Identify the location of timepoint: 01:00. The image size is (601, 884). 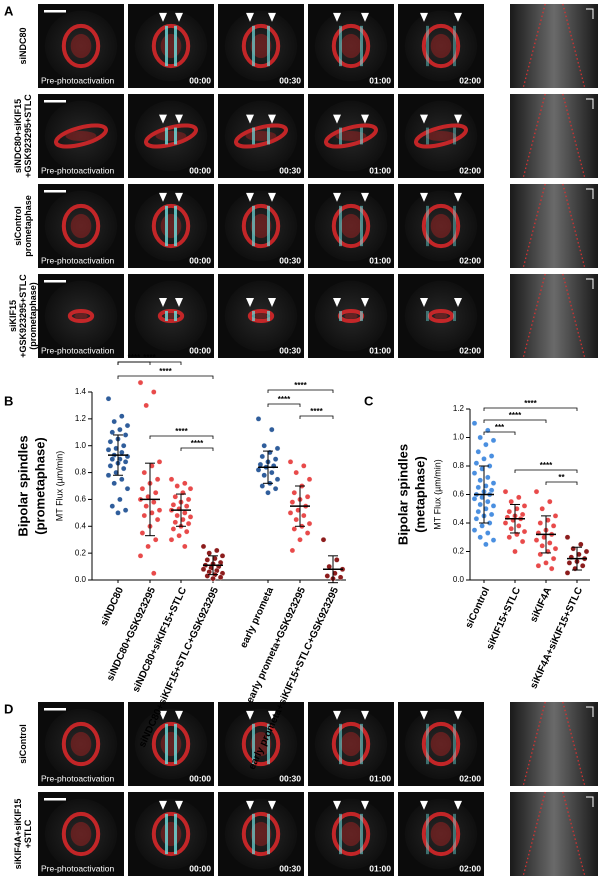
(380, 868).